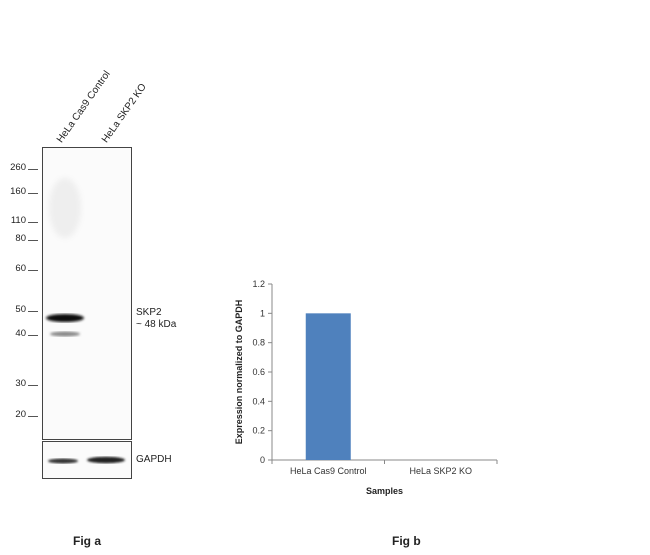 The image size is (650, 555). Describe the element at coordinates (262, 460) in the screenshot. I see `y-tick-label: 0` at that location.